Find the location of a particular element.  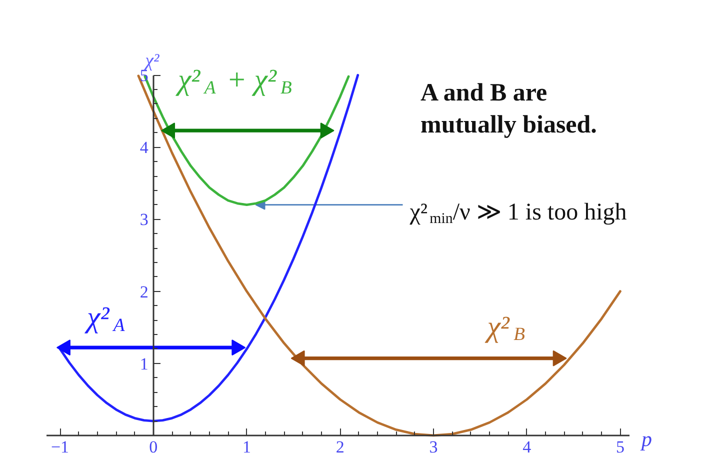

y-tick-label: 1 is located at coordinates (144, 364).